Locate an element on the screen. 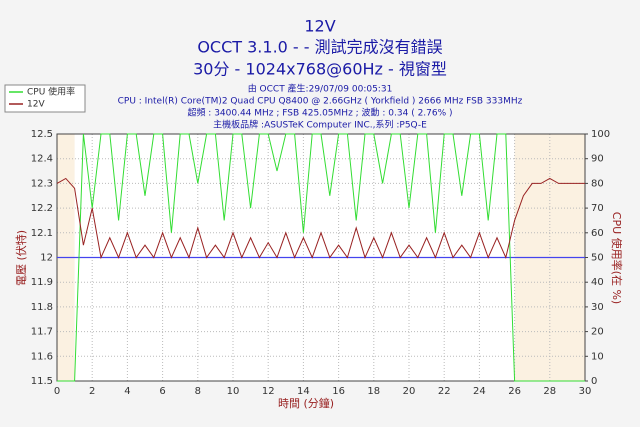  x-tick-label: 6 is located at coordinates (162, 391).